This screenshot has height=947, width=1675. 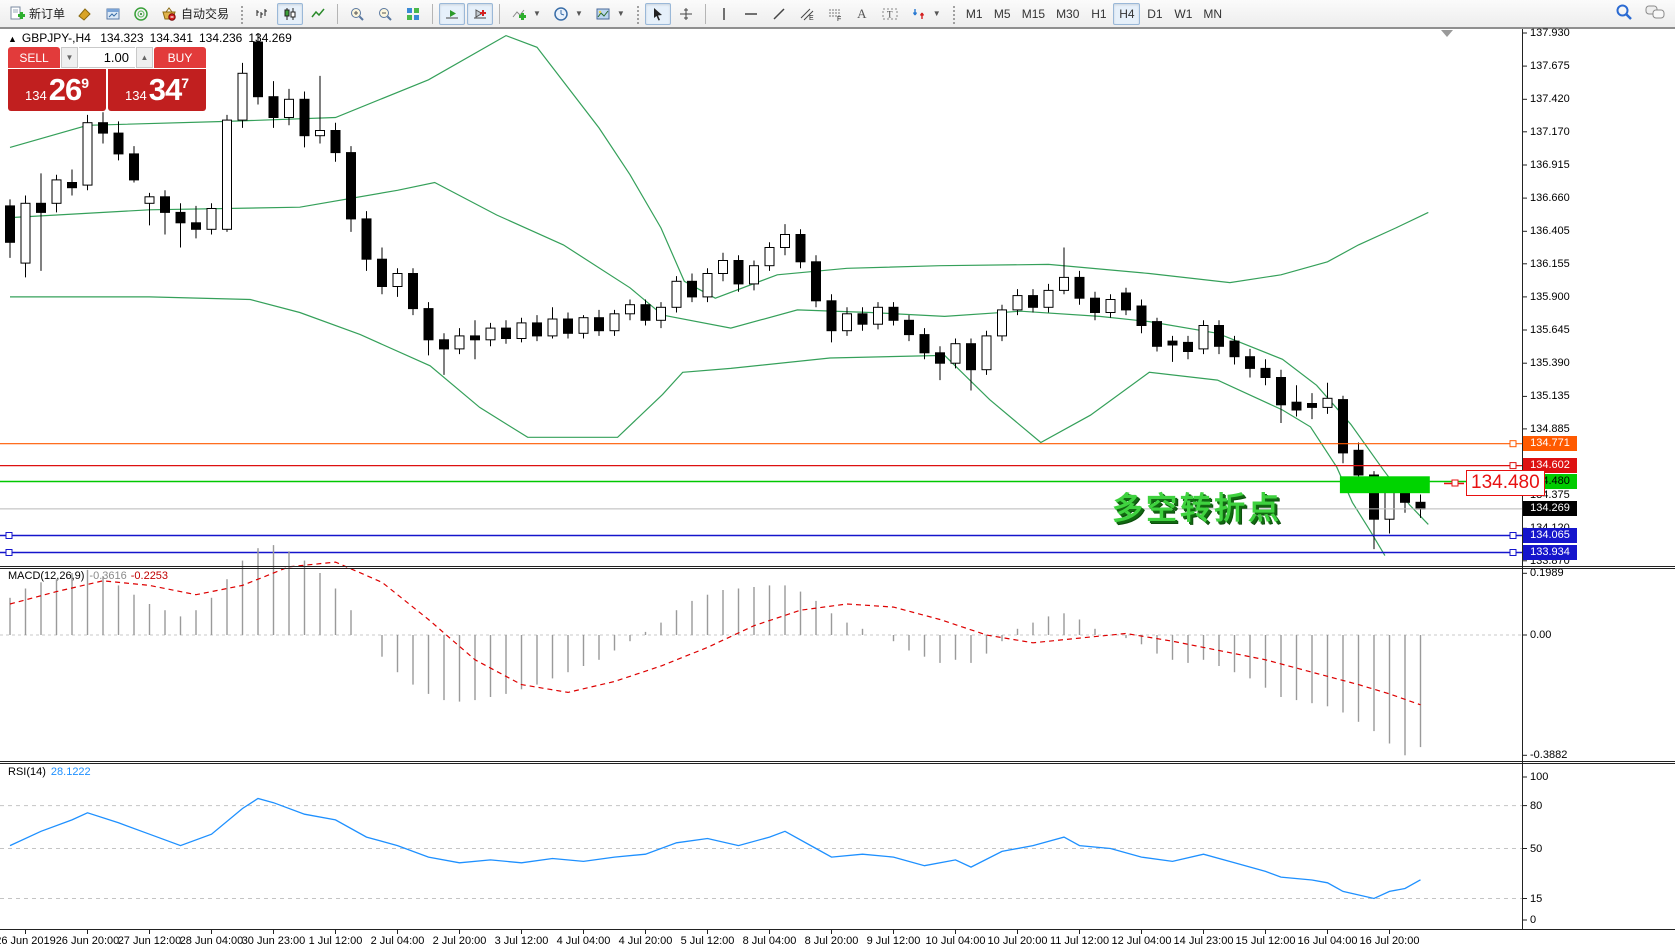 What do you see at coordinates (397, 941) in the screenshot?
I see `time-axis-label: 2 Jul 04:00` at bounding box center [397, 941].